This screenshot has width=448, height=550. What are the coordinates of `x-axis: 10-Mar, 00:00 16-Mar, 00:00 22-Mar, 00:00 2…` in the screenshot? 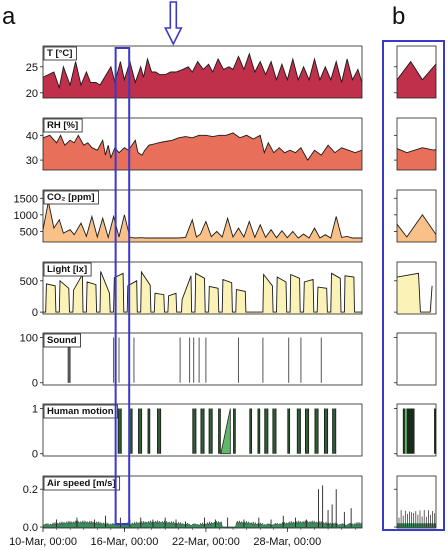 It's located at (182, 538).